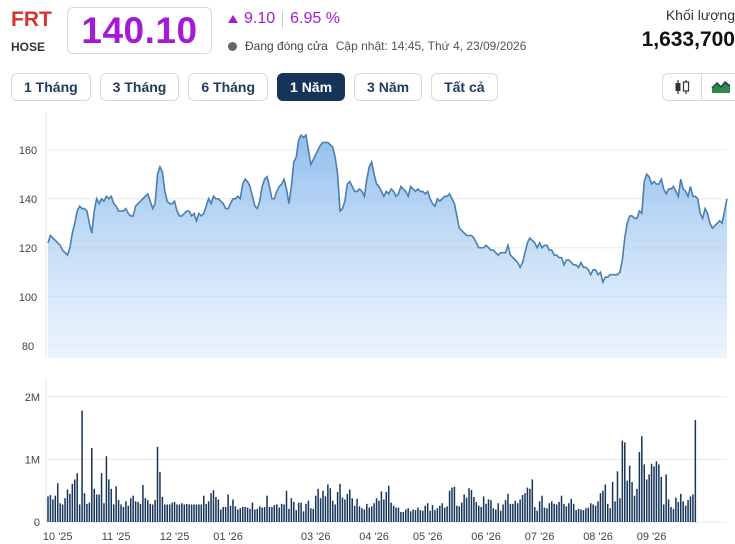  What do you see at coordinates (652, 537) in the screenshot?
I see `x-tick-label: 09 '26` at bounding box center [652, 537].